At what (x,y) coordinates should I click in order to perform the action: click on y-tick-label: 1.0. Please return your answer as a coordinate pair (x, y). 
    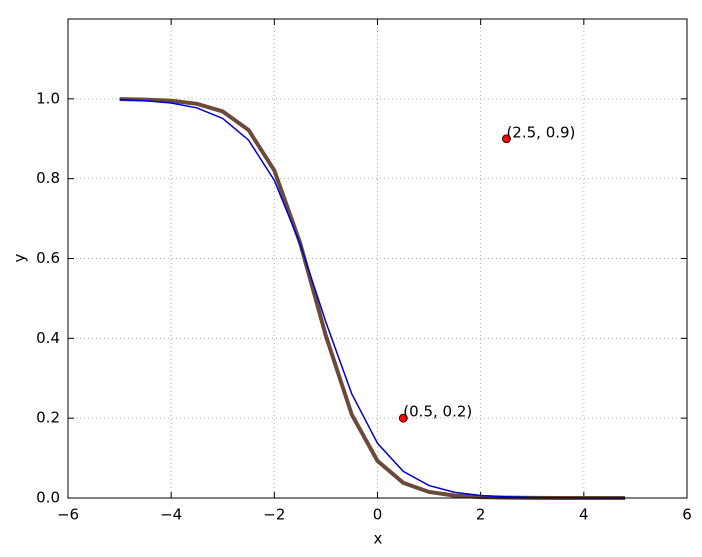
    Looking at the image, I should click on (48, 98).